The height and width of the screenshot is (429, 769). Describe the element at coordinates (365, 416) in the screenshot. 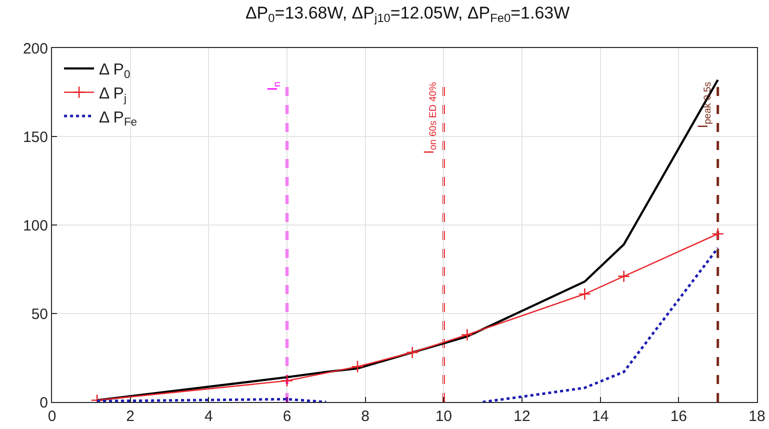

I see `x-tick-label: 8` at that location.